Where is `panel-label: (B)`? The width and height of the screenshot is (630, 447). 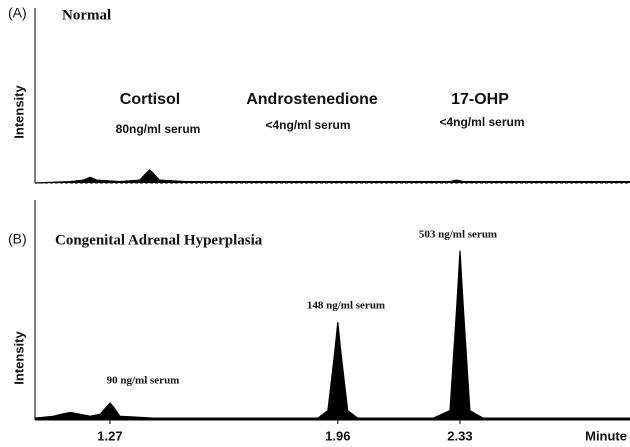 panel-label: (B) is located at coordinates (17, 239).